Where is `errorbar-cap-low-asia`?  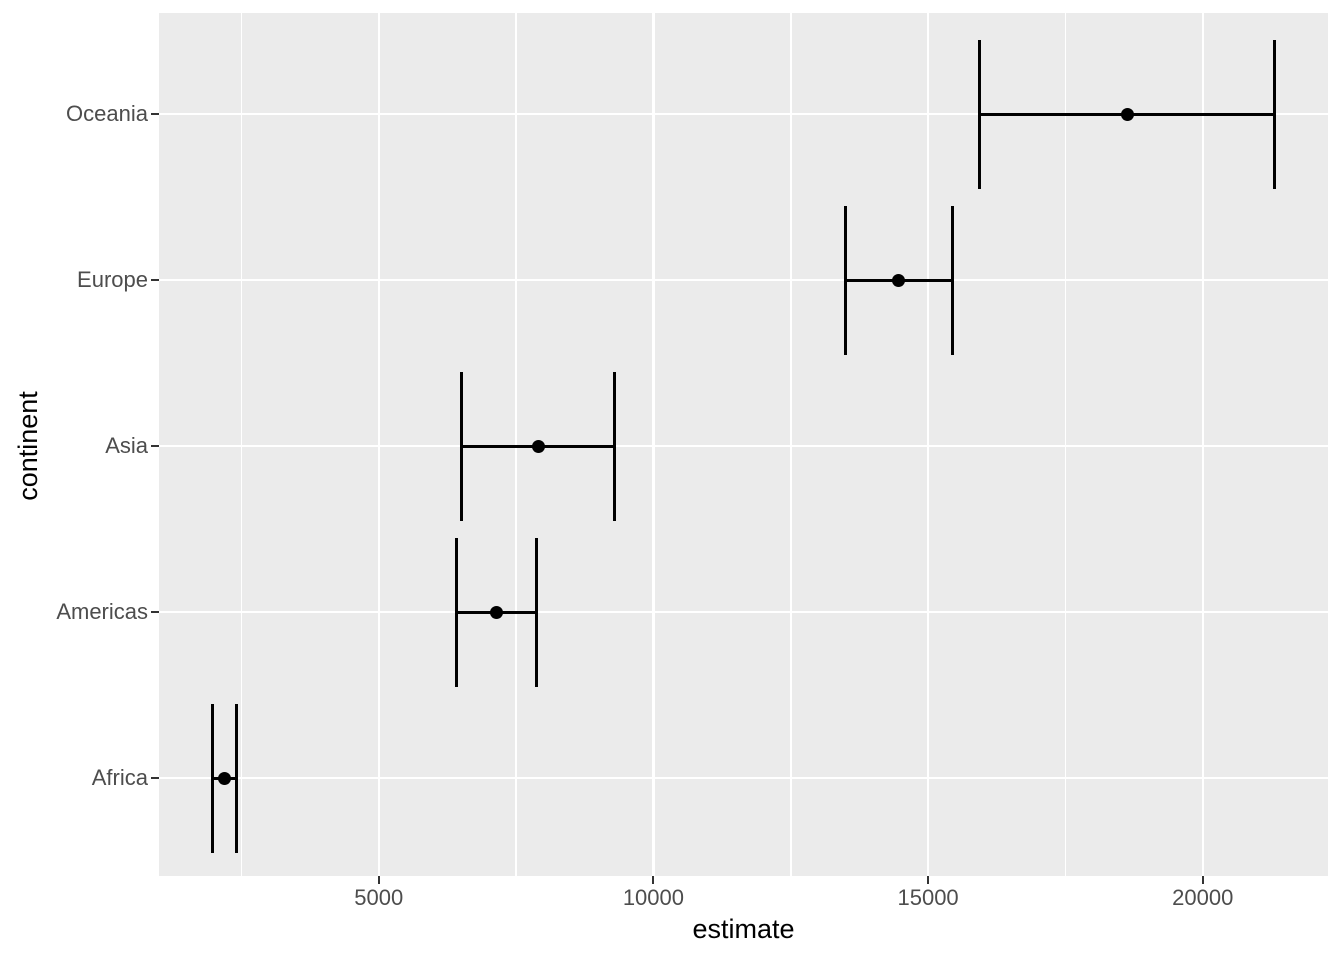
errorbar-cap-low-asia is located at coordinates (462, 446).